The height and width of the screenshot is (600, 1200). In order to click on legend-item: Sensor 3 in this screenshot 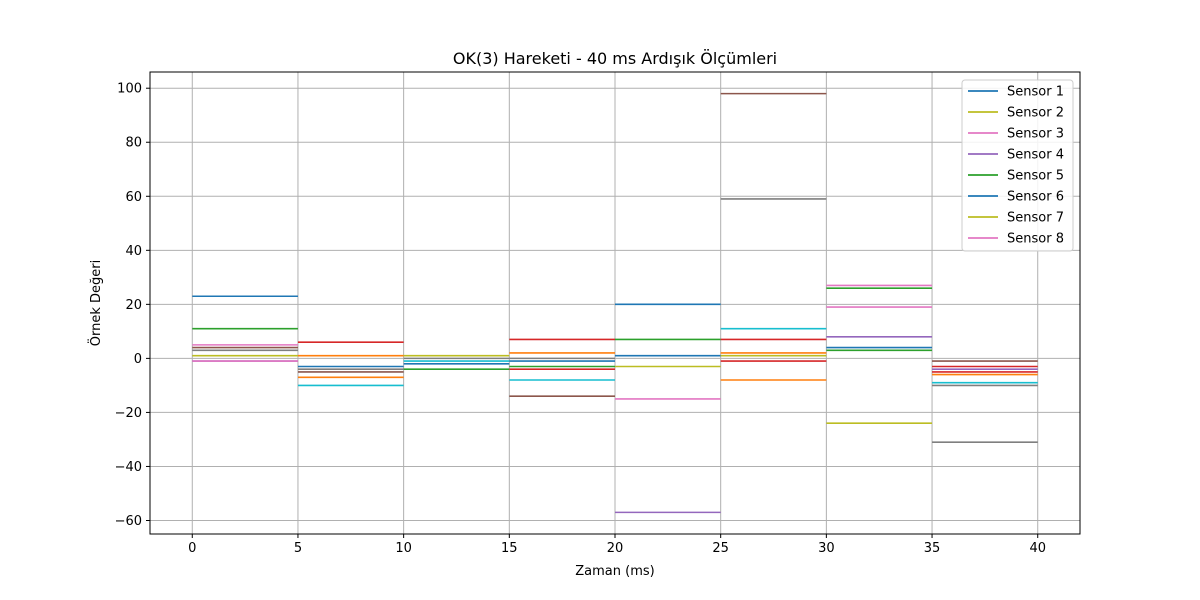, I will do `click(1016, 134)`.